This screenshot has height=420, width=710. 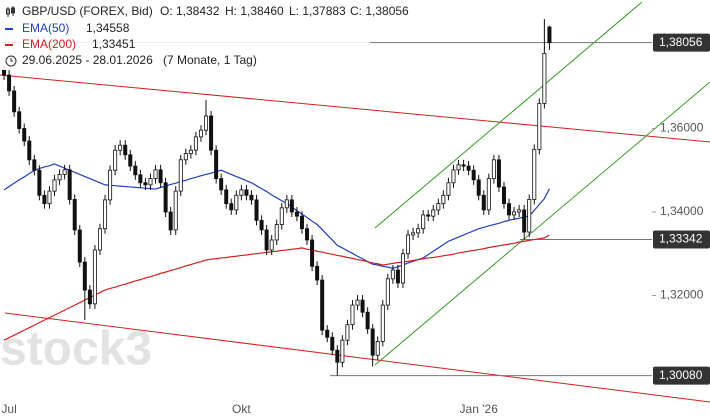 I want to click on date-range: 29.06.2025 - 28.01.2026, so click(x=87, y=60).